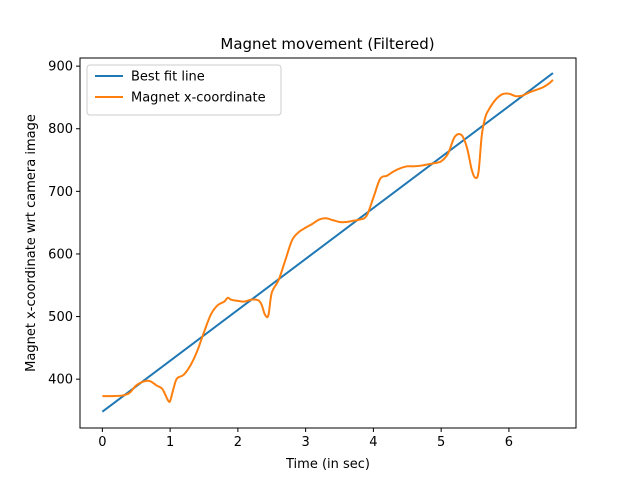  What do you see at coordinates (60, 317) in the screenshot?
I see `y-tick-label: 500` at bounding box center [60, 317].